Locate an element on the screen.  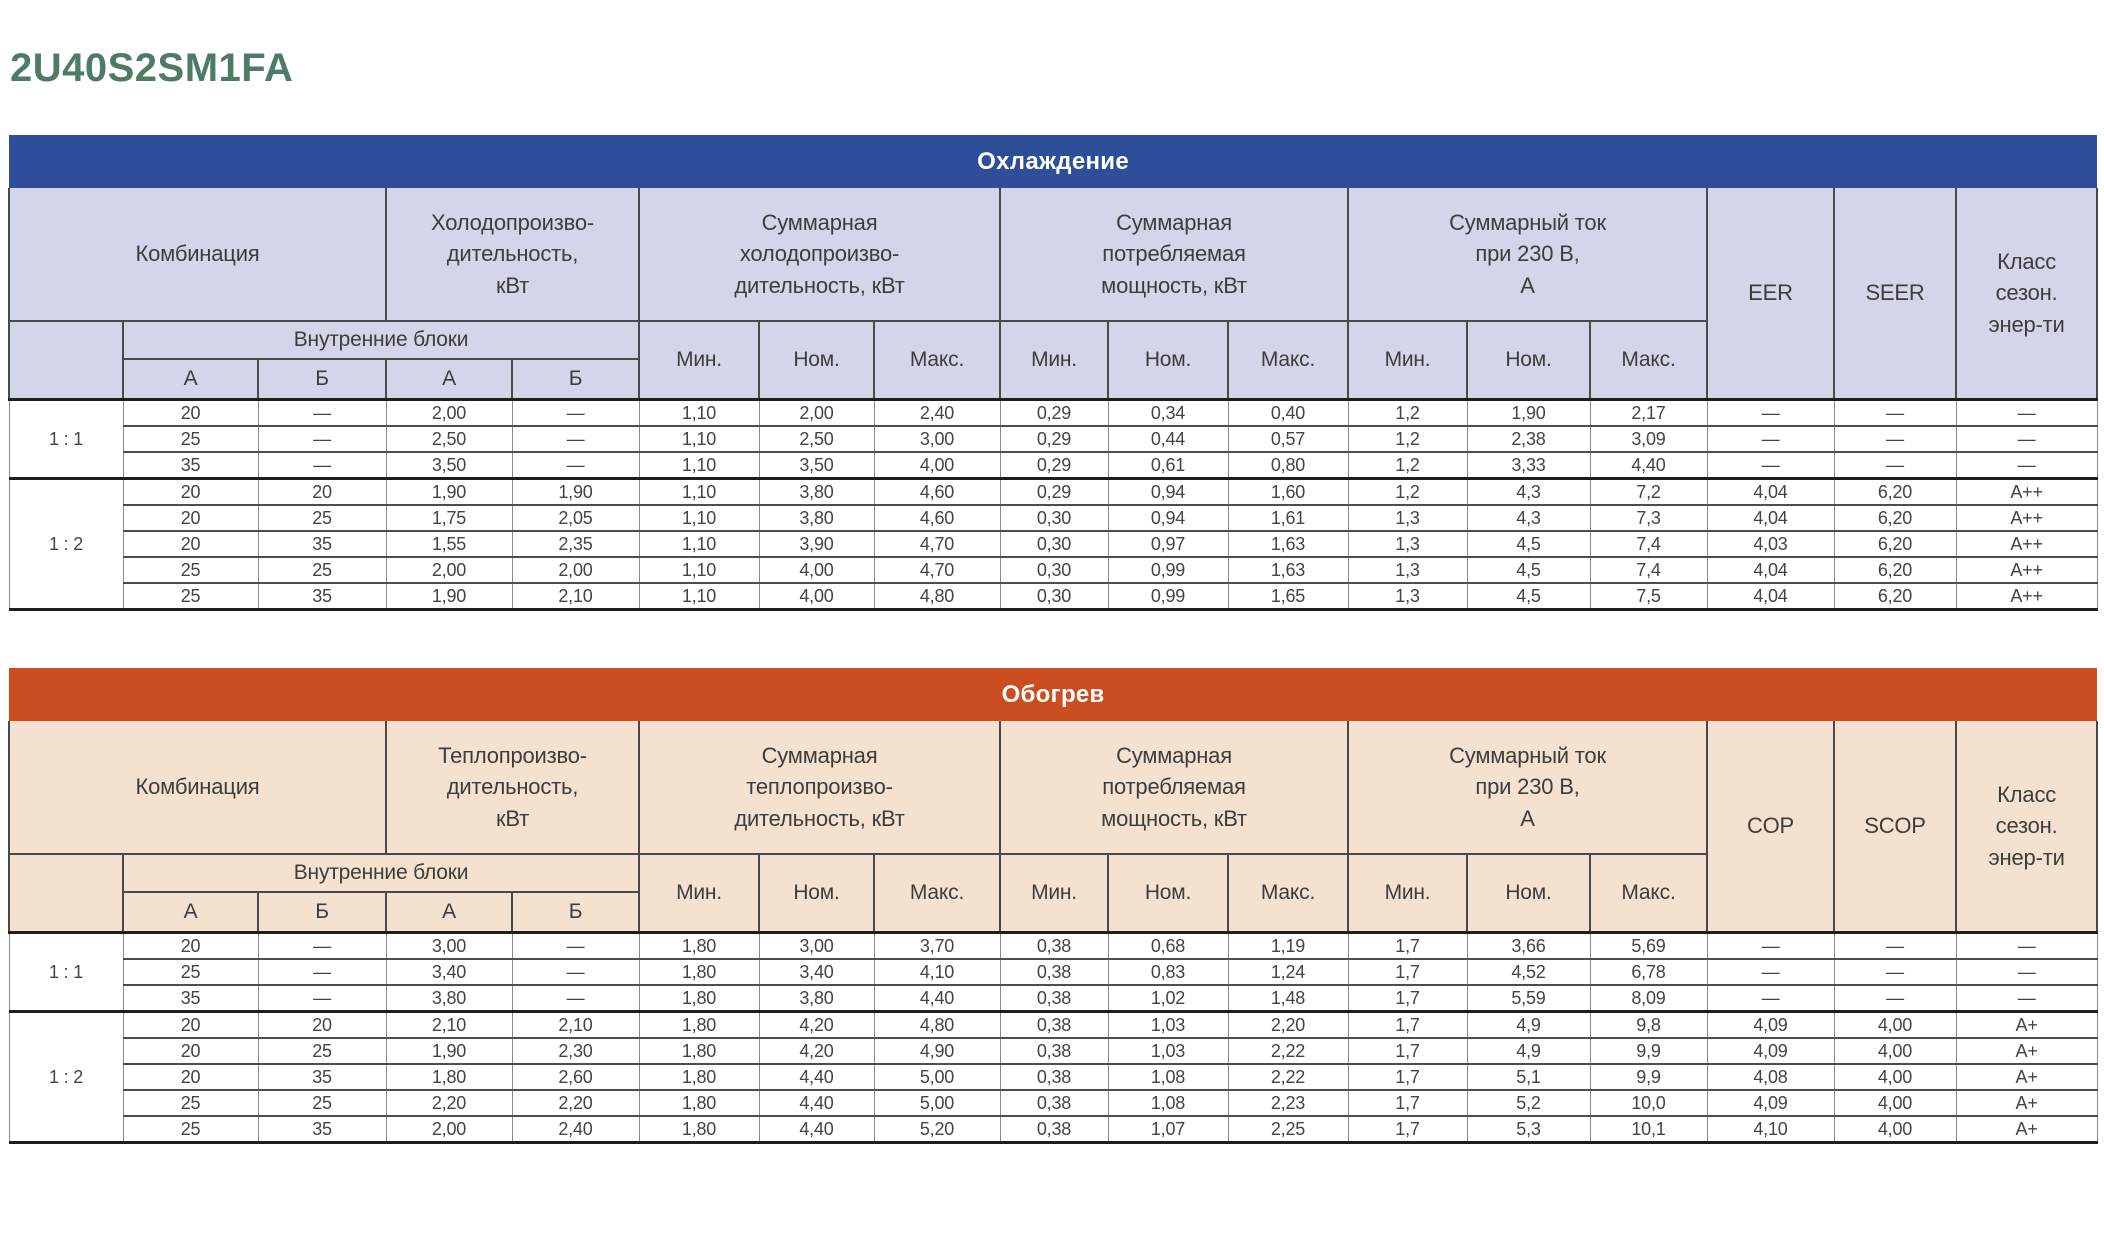
data-cell: 4,9 is located at coordinates (1528, 1024).